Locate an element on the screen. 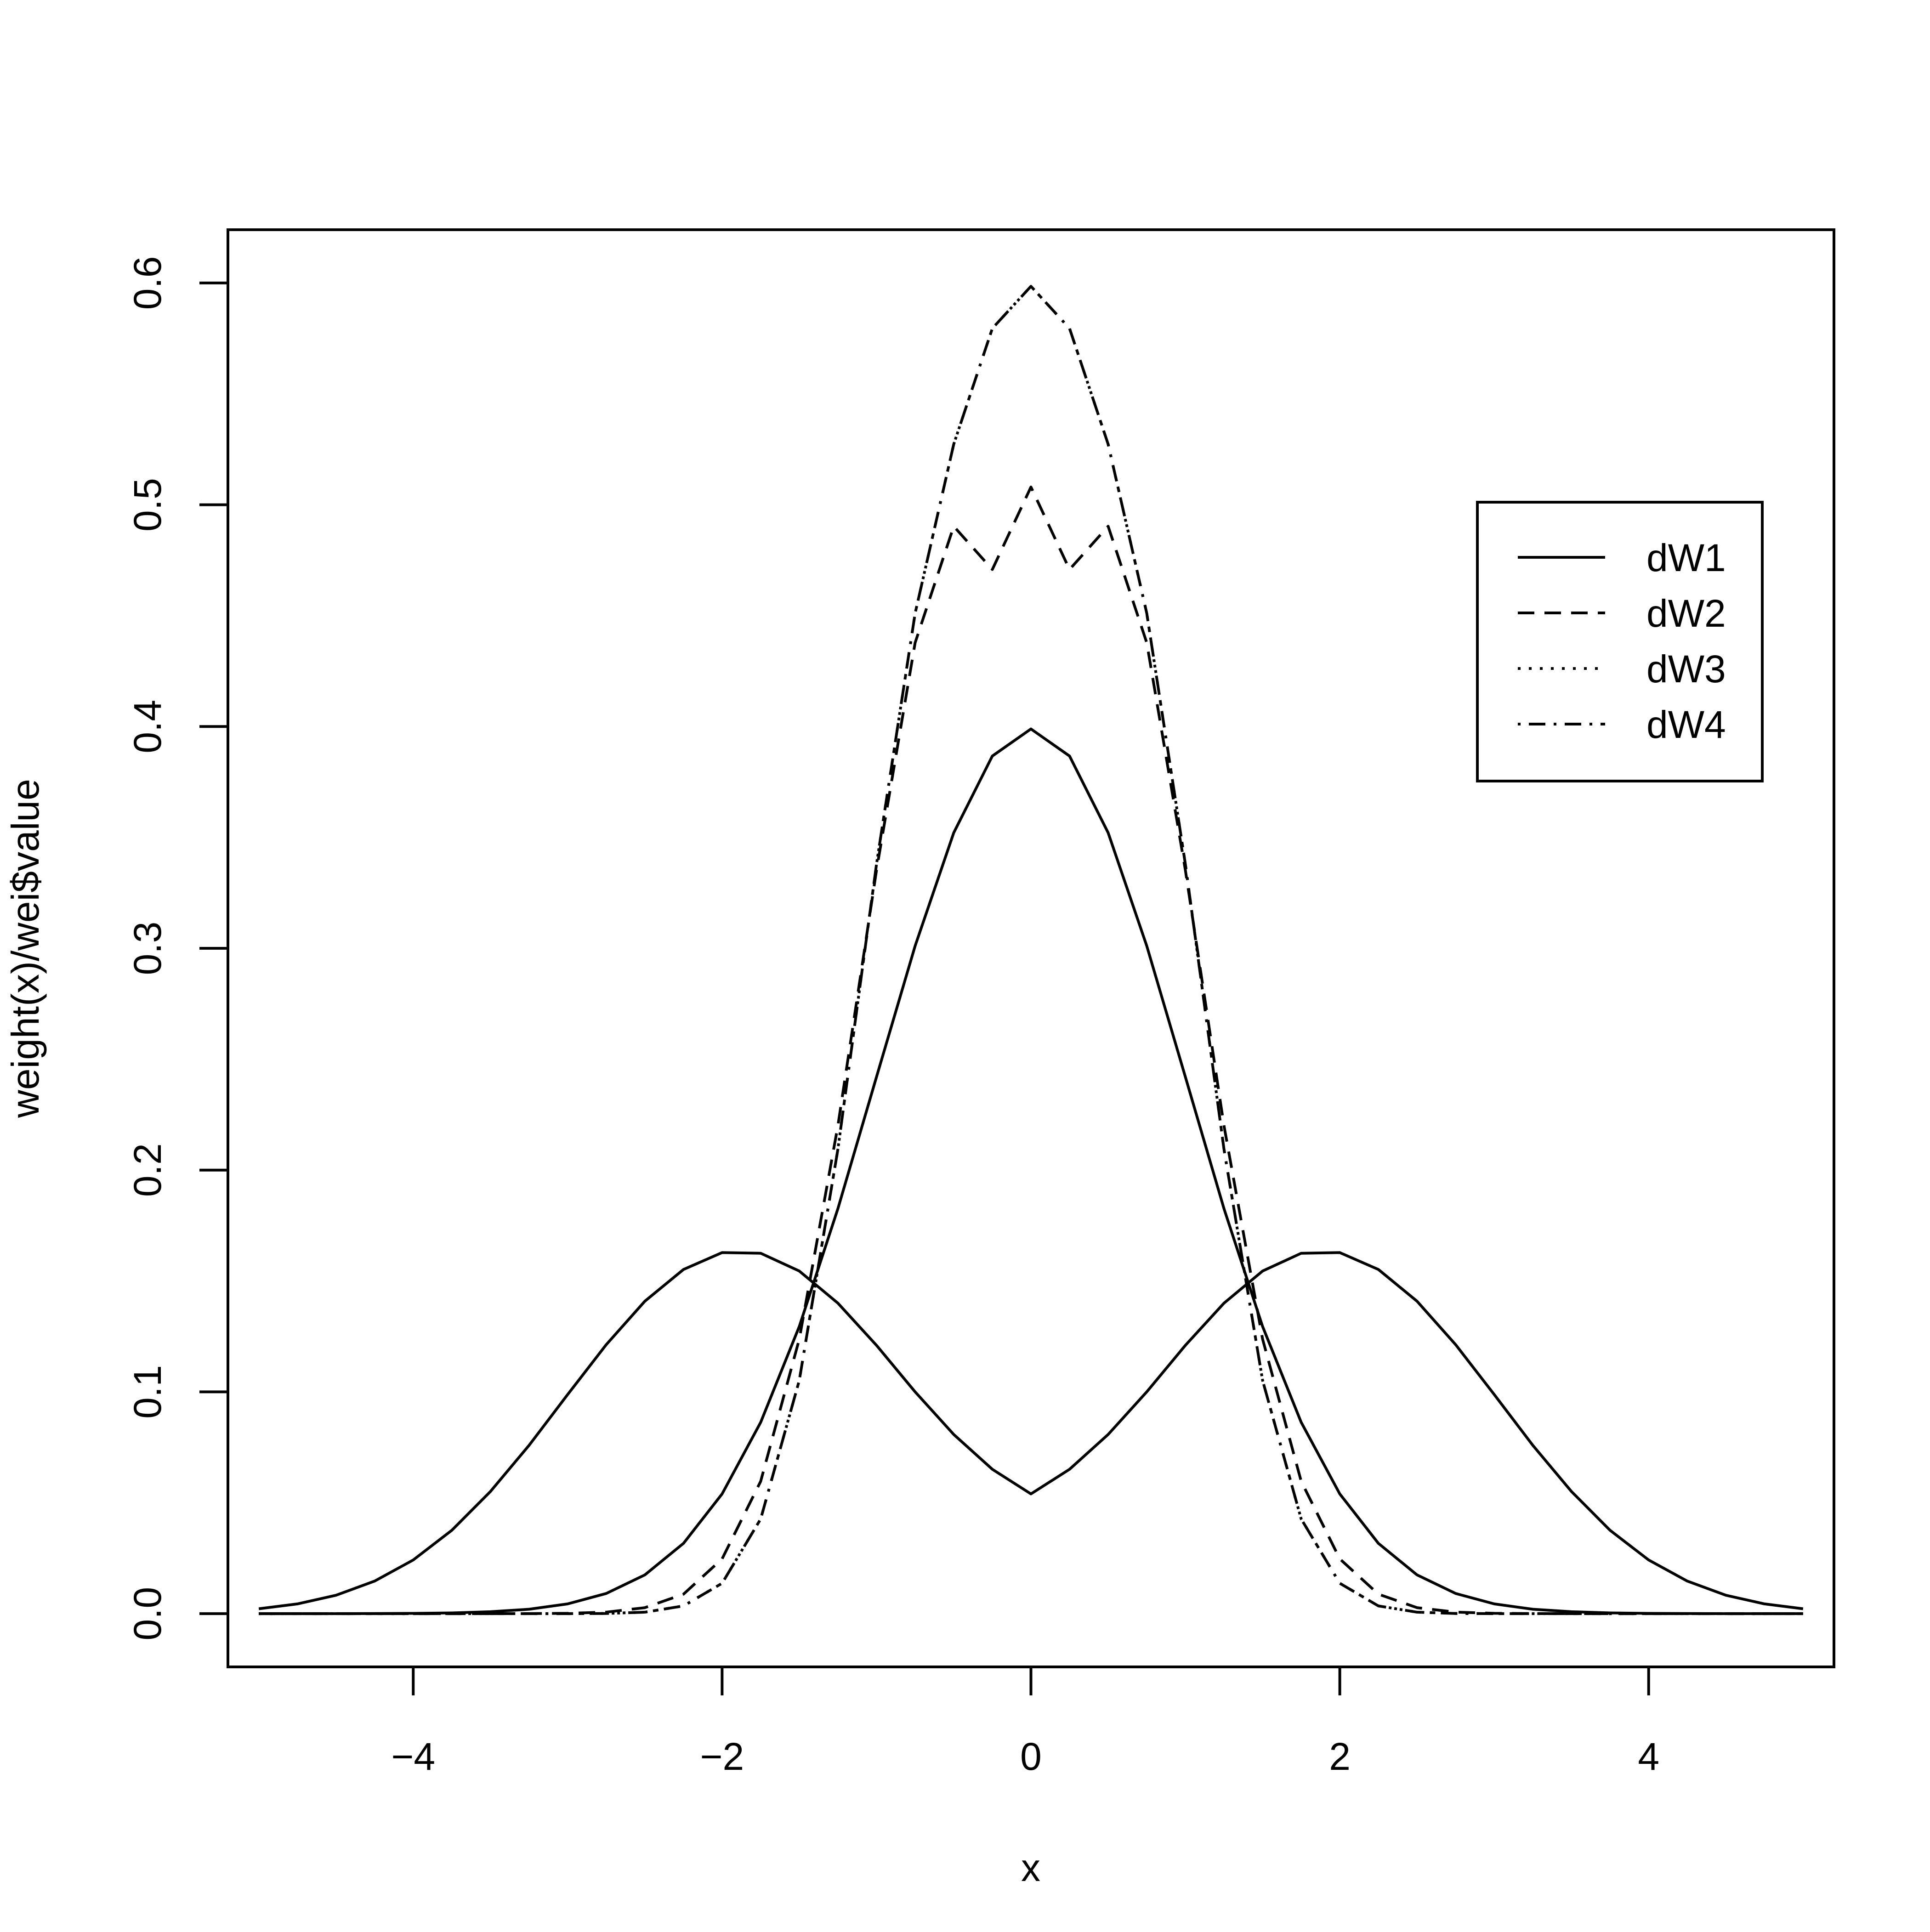 This screenshot has width=1930, height=1932. y-tick-label: 0.3 is located at coordinates (147, 948).